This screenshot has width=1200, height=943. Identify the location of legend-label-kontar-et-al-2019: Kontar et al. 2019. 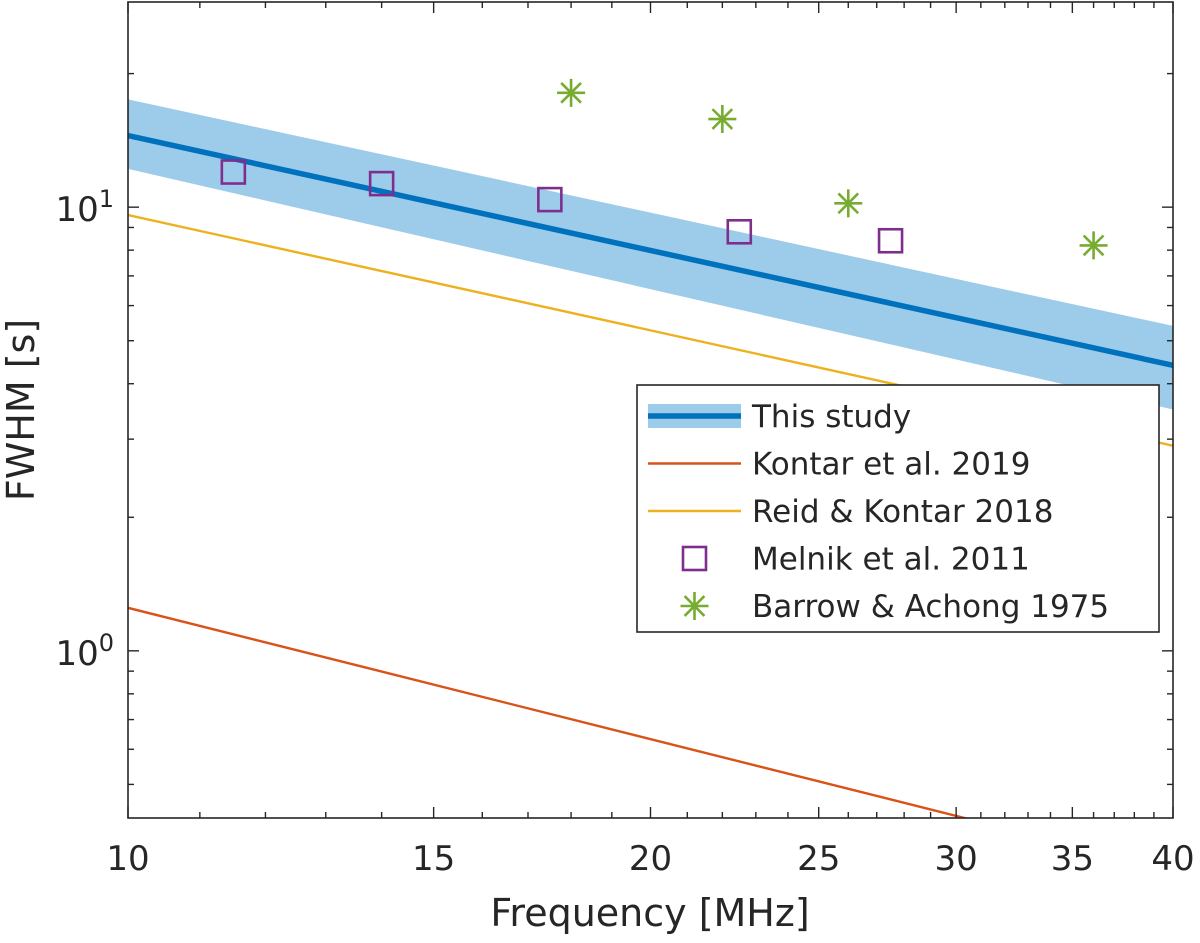
(891, 465).